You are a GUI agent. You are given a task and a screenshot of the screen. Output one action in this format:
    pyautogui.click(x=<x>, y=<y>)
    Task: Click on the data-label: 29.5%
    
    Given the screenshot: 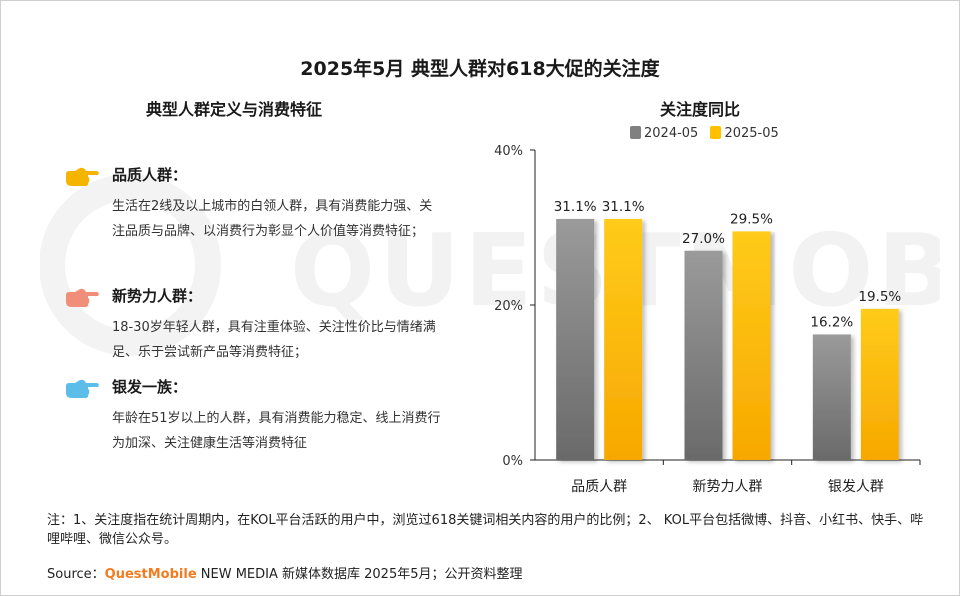 What is the action you would take?
    pyautogui.click(x=751, y=219)
    